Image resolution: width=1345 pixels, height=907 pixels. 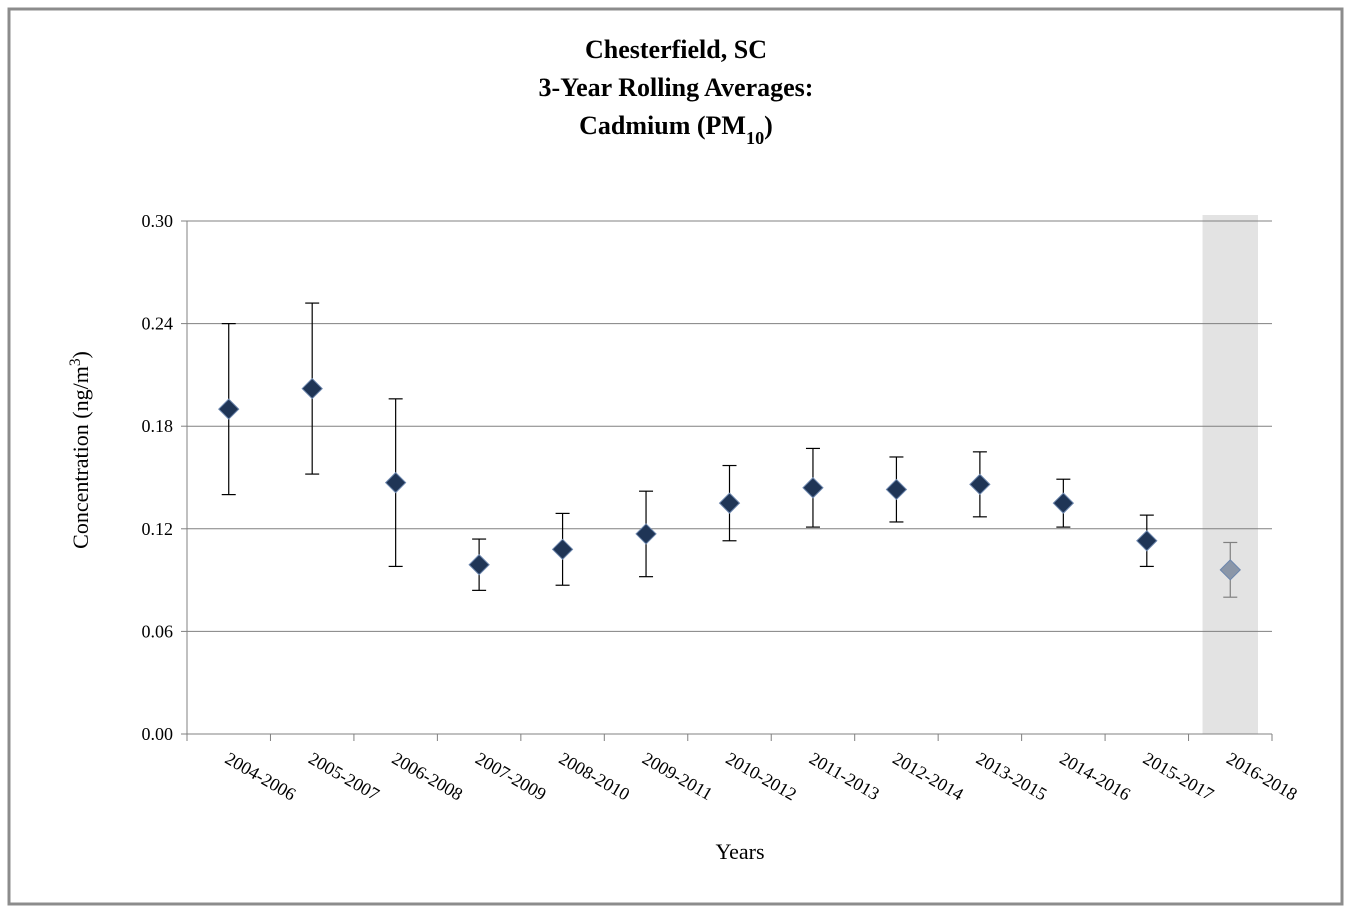 I want to click on y-tick-label: 0.06, so click(x=158, y=631).